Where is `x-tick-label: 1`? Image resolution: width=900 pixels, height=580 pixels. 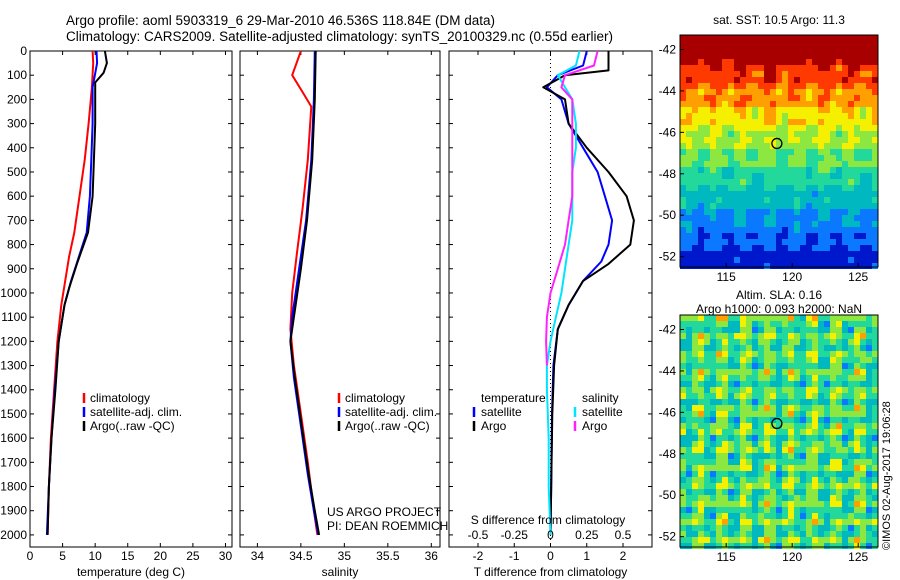
x-tick-label: 1 is located at coordinates (586, 556).